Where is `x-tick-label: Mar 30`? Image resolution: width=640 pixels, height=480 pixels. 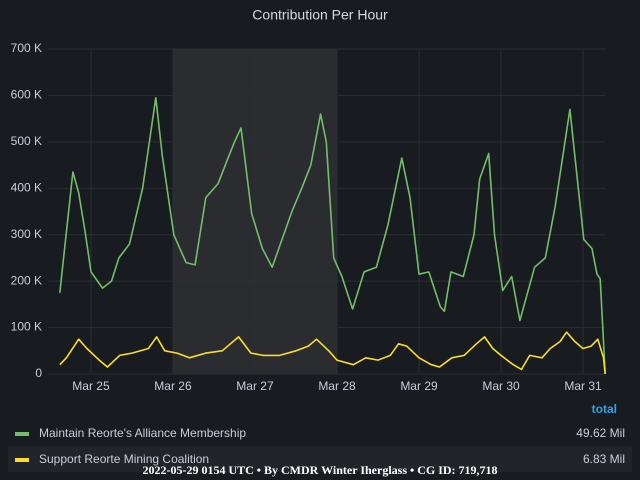
x-tick-label: Mar 30 is located at coordinates (501, 386).